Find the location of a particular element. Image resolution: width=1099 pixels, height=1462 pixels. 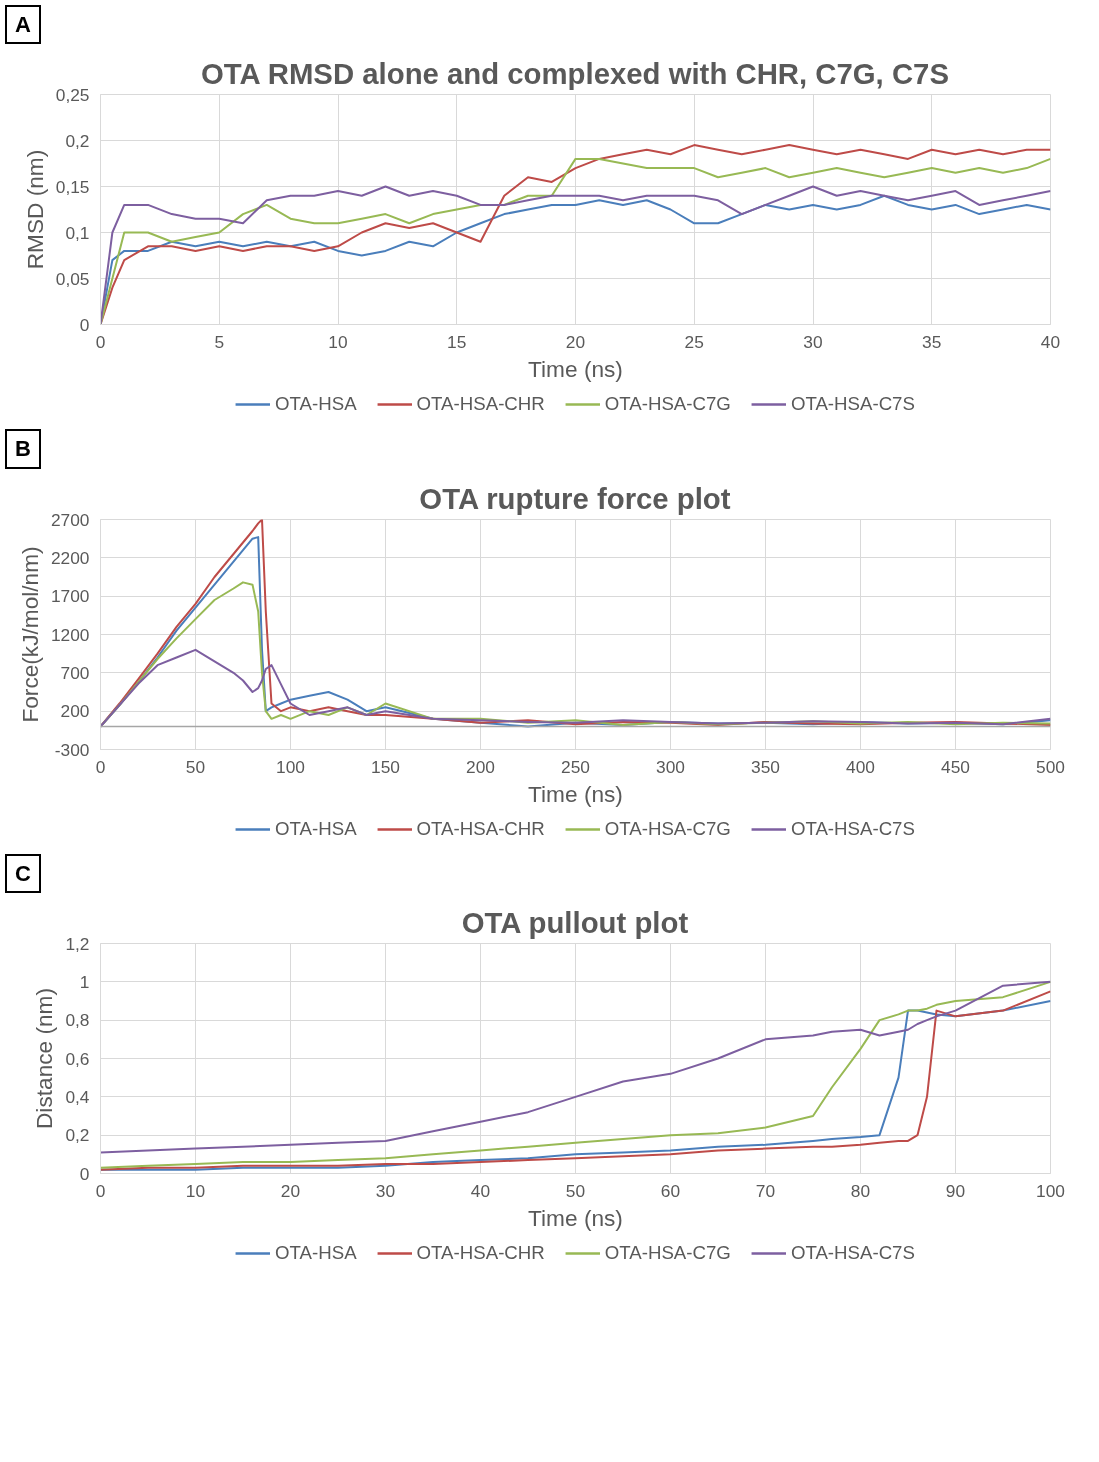

chart-title: OTA rupture force plot is located at coordinates (575, 498).